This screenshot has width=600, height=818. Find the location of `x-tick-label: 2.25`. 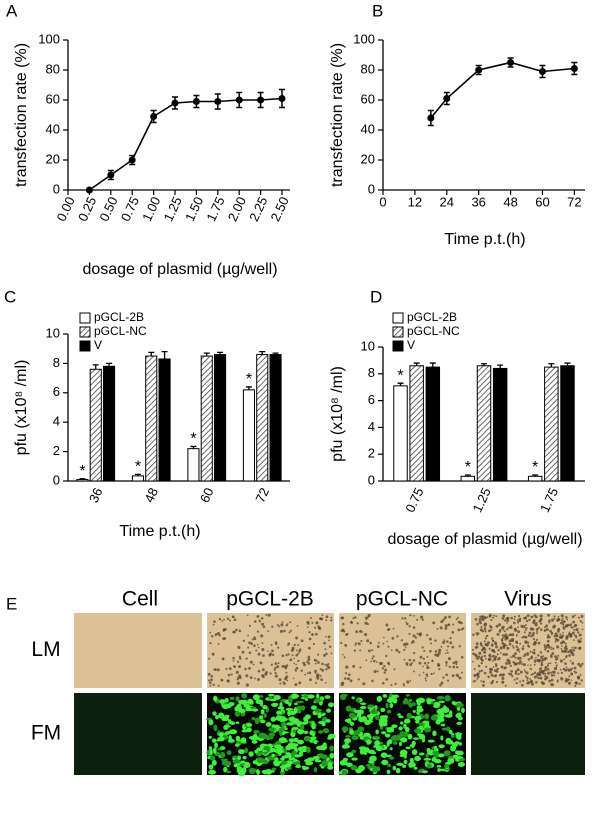

x-tick-label: 2.25 is located at coordinates (258, 208).